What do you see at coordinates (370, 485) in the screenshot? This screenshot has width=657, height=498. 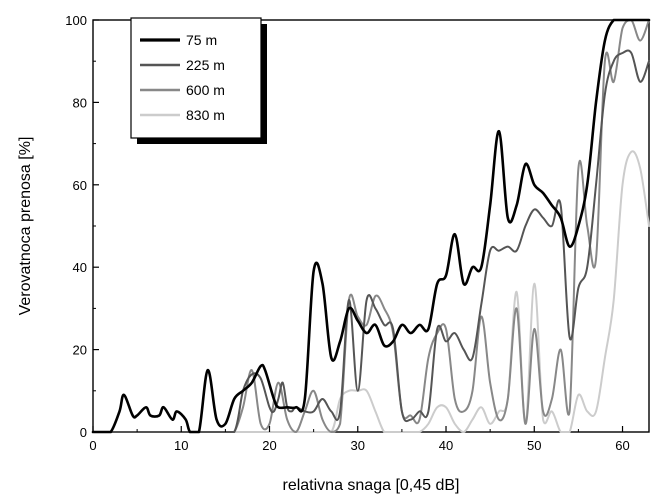 I see `x-axis-title: relativna snaga [0,45 dB]` at bounding box center [370, 485].